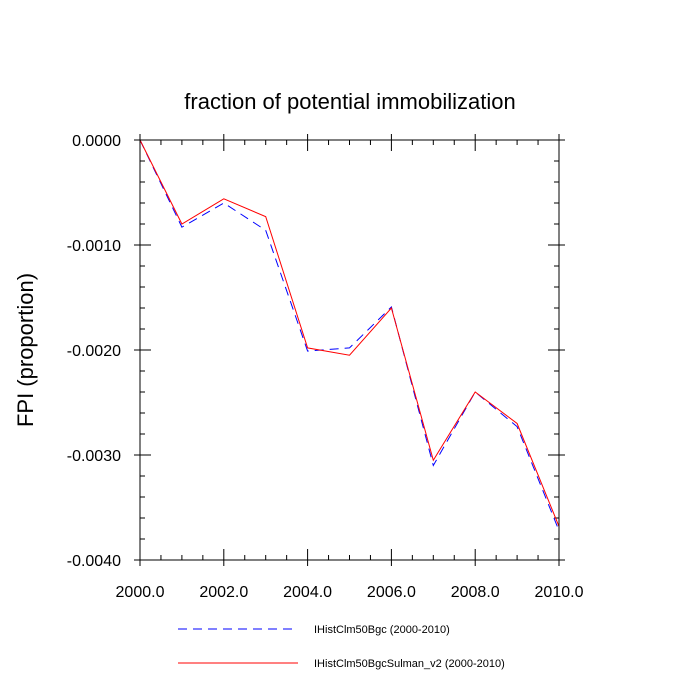  What do you see at coordinates (140, 592) in the screenshot?
I see `x-tick-label: 2000.0` at bounding box center [140, 592].